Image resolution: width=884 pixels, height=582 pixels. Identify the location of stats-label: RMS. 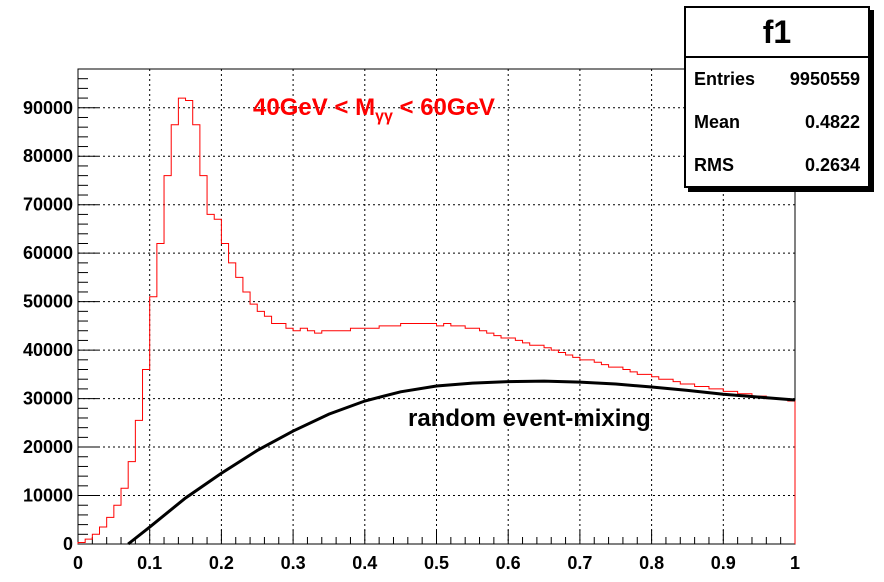
(714, 165).